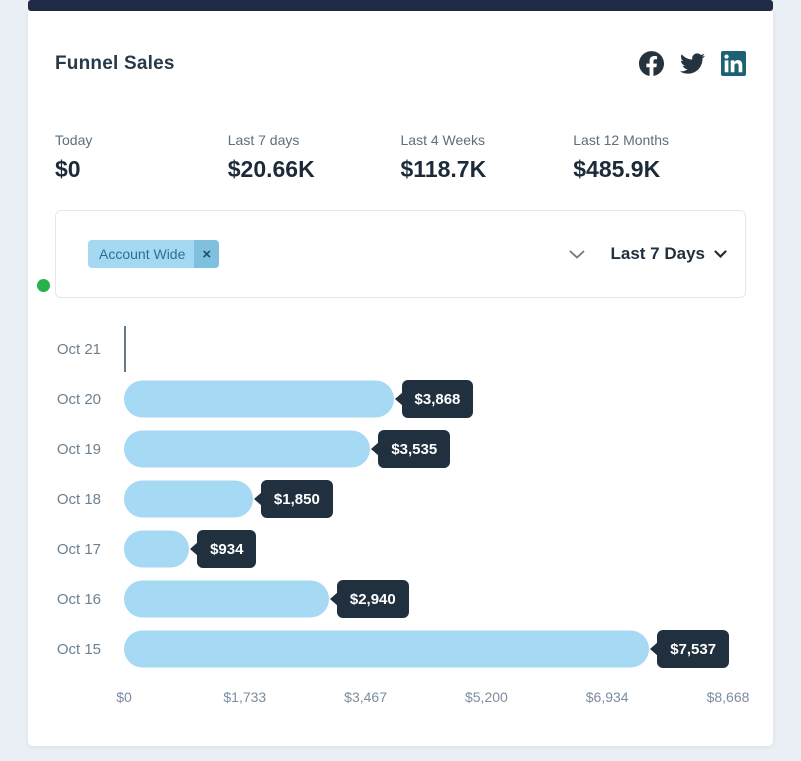 The width and height of the screenshot is (801, 761). Describe the element at coordinates (78, 349) in the screenshot. I see `category-label: Oct 21` at that location.